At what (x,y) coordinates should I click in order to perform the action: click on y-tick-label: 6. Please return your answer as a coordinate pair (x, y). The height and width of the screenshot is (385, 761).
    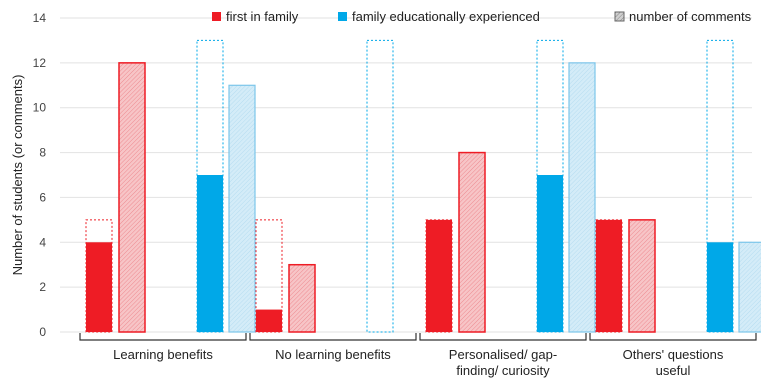
    Looking at the image, I should click on (42, 197).